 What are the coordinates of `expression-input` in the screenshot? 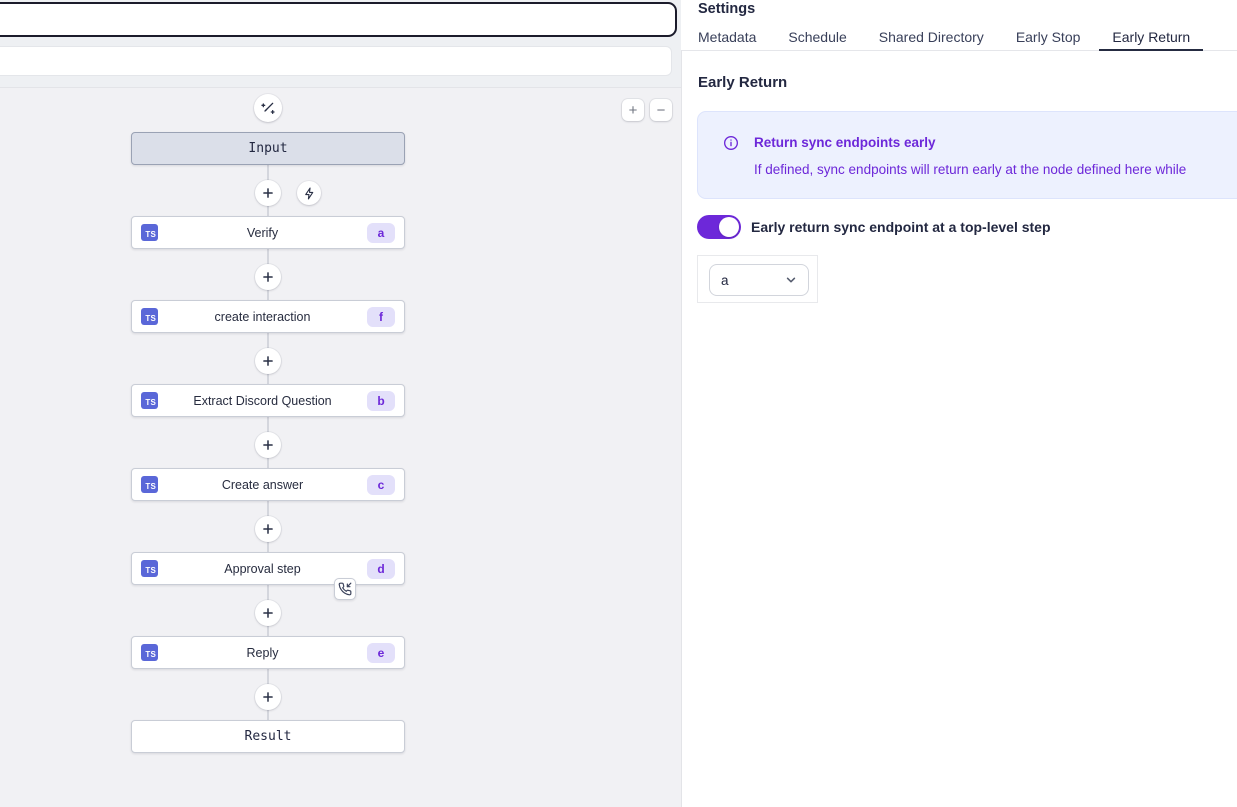 It's located at (338, 19).